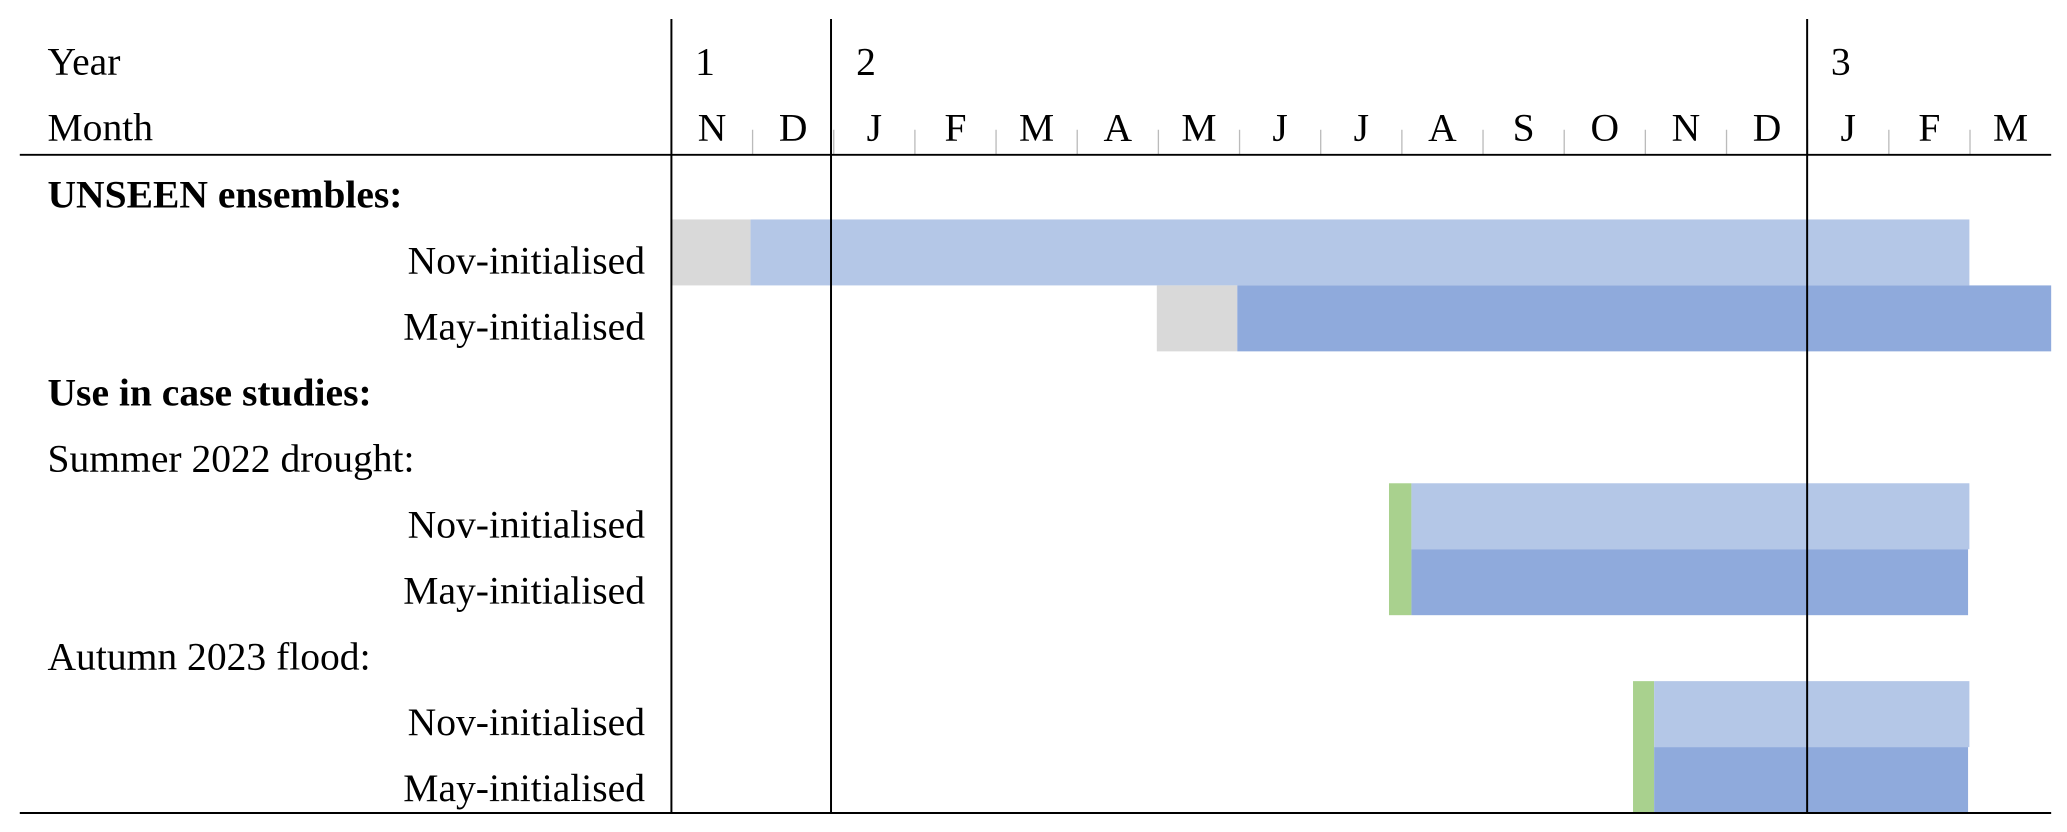  Describe the element at coordinates (83, 61) in the screenshot. I see `year-label: Year` at that location.